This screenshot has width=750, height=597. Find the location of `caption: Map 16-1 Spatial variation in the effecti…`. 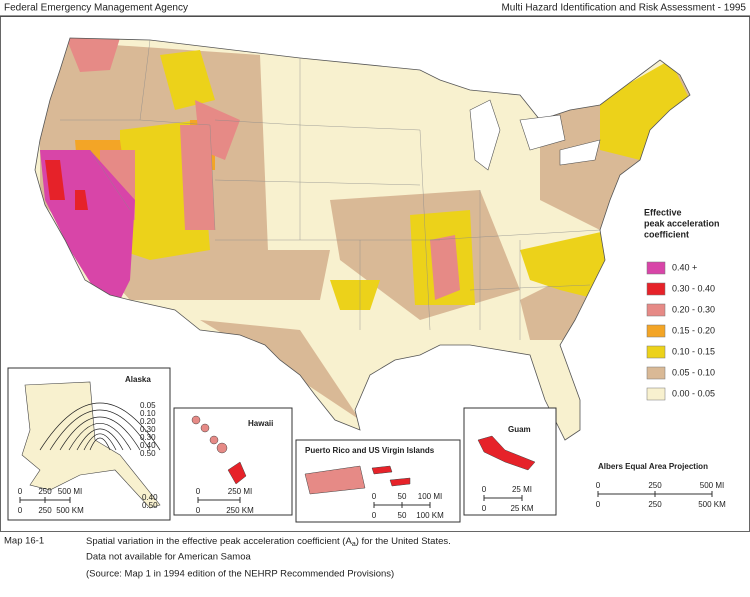

caption: Map 16-1 Spatial variation in the effecti… is located at coordinates (227, 558).